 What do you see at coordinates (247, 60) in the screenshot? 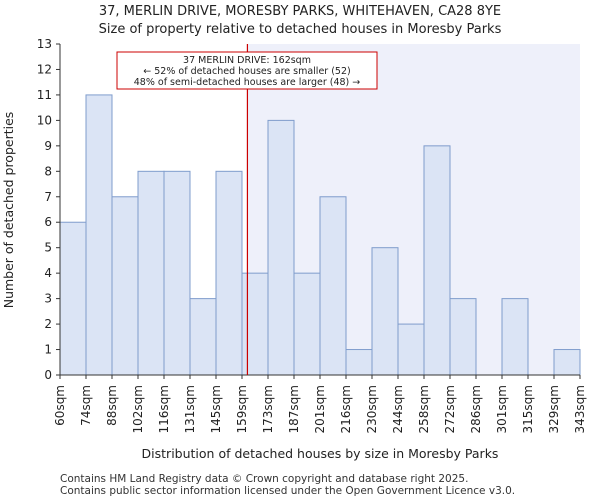
I see `annotation-line-1: 37 MERLIN DRIVE: 162sqm` at bounding box center [247, 60].